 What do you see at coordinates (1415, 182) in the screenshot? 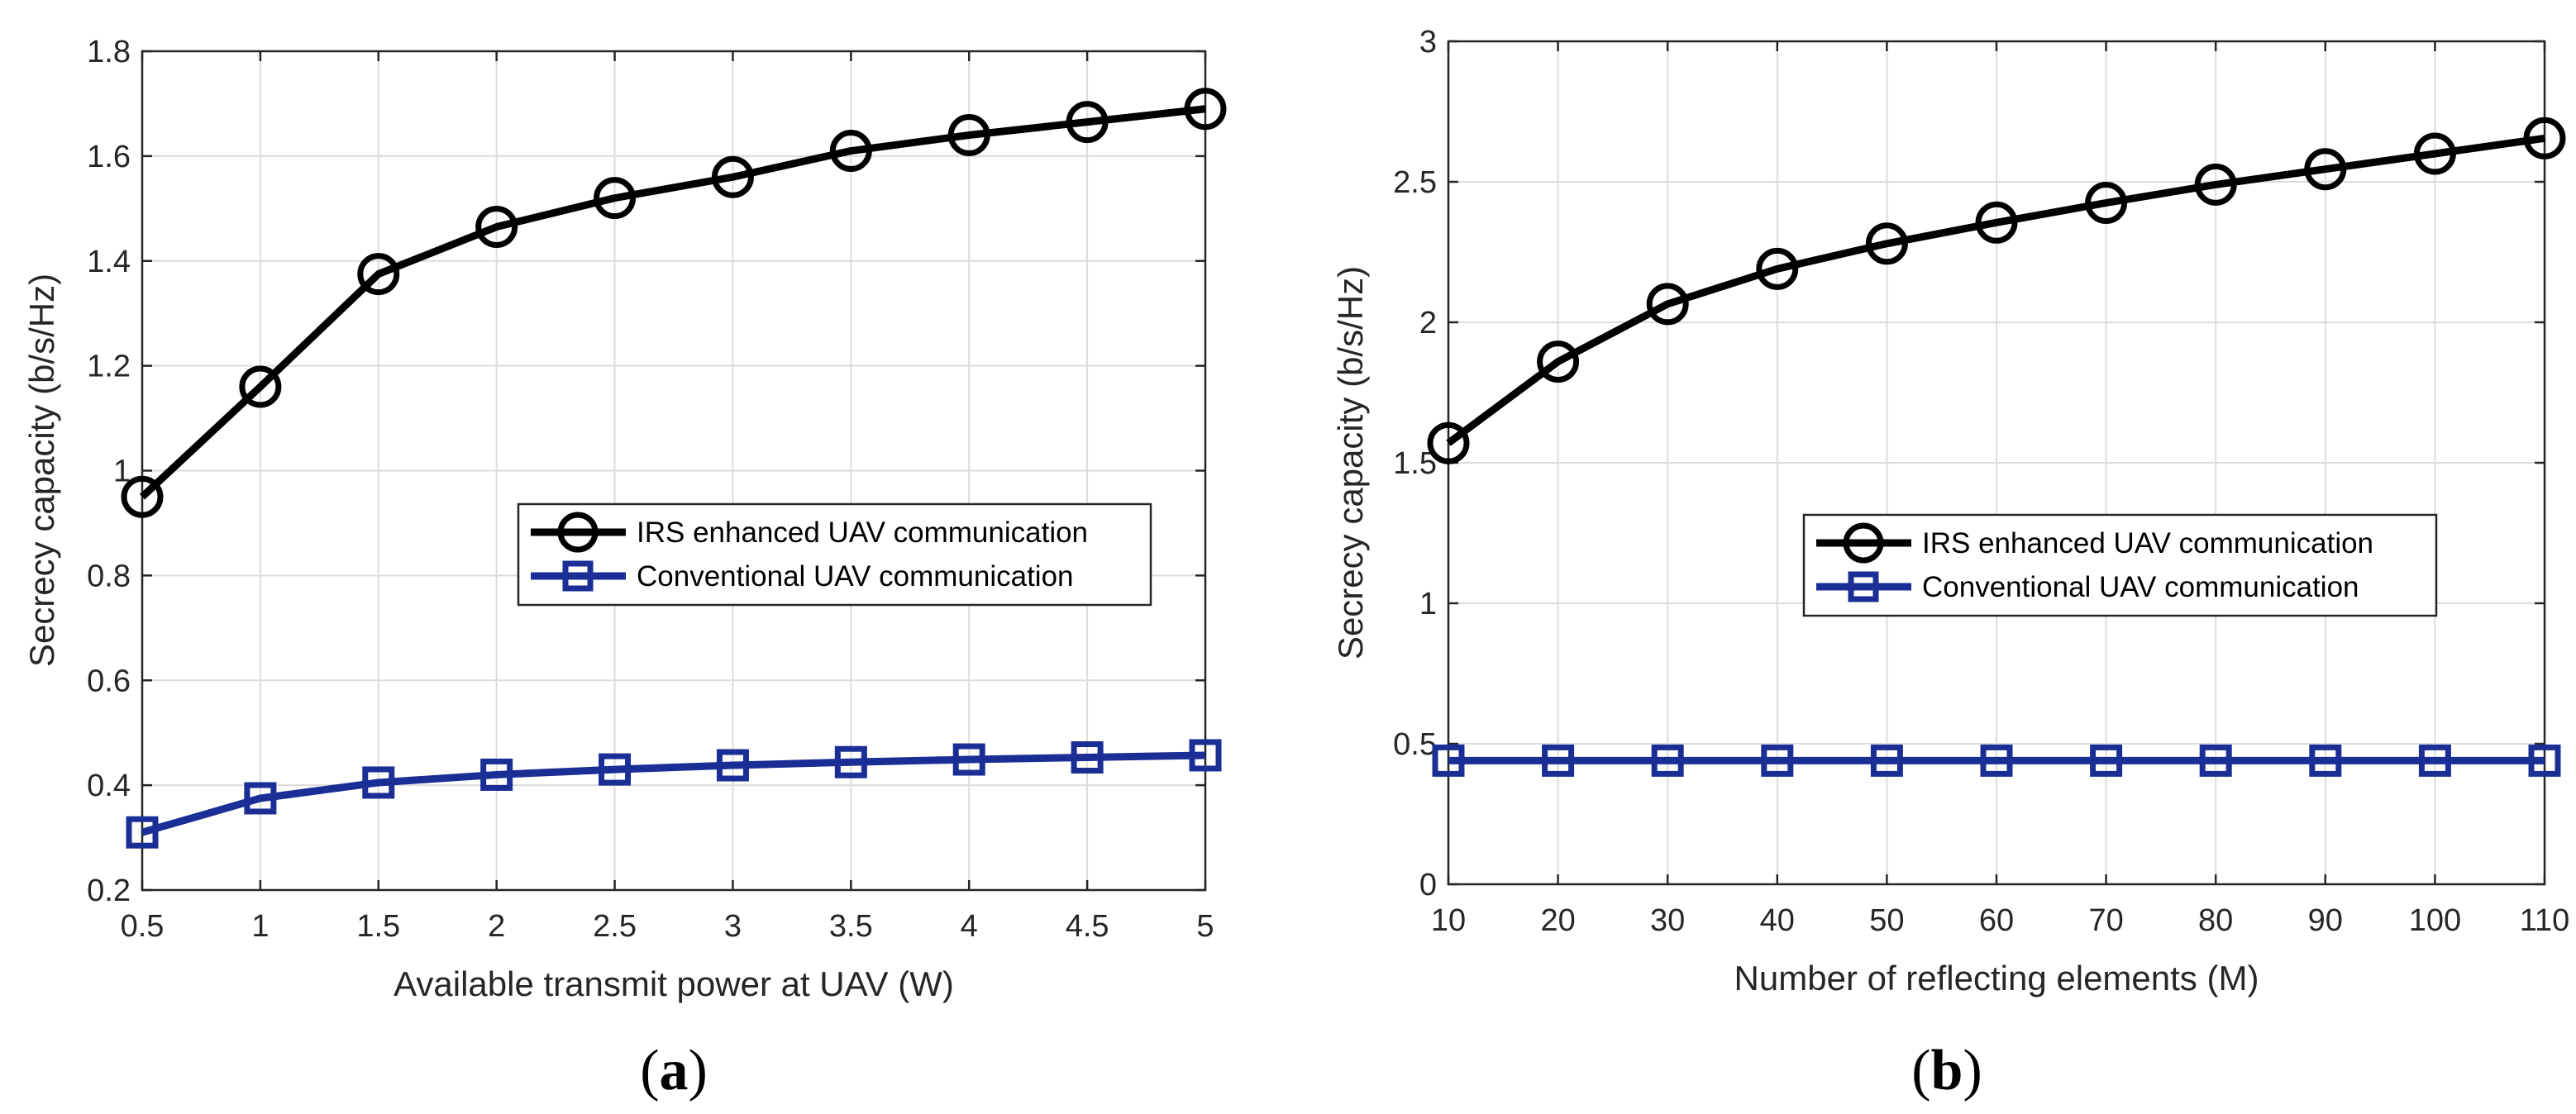
I see `y-tick-label: 2.5` at bounding box center [1415, 182].